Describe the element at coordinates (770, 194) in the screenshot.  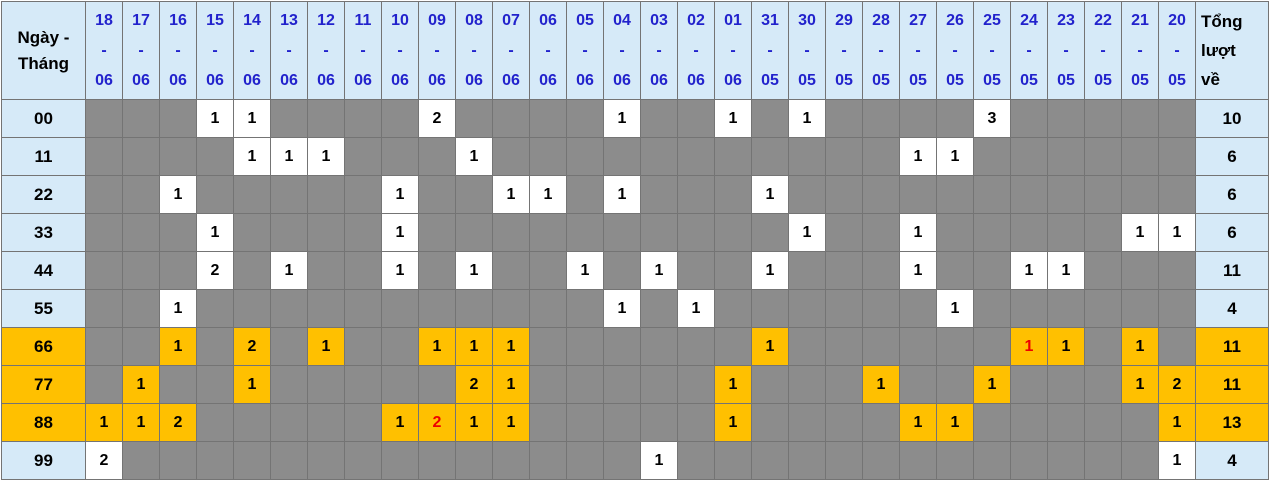
I see `cell-22-31-05: 1` at that location.